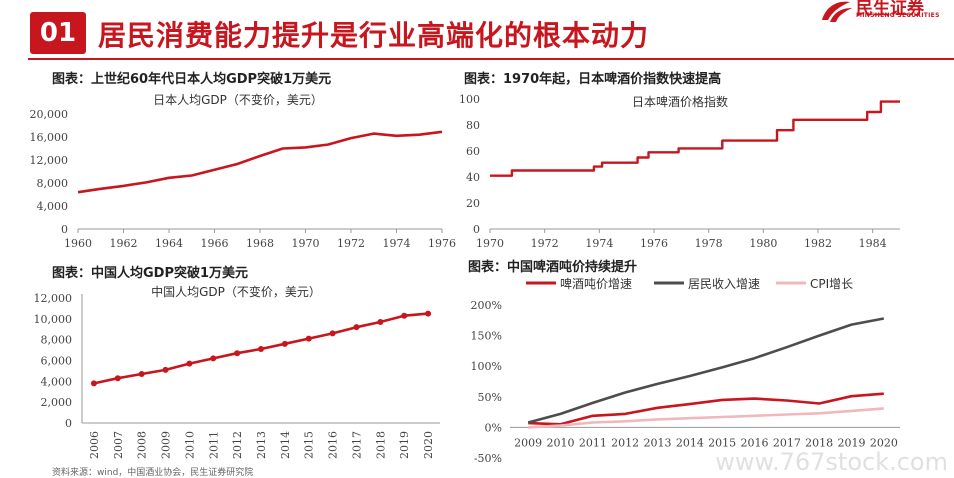 The width and height of the screenshot is (954, 478). Describe the element at coordinates (831, 284) in the screenshot. I see `chart4-legend-label: CPI增长` at that location.